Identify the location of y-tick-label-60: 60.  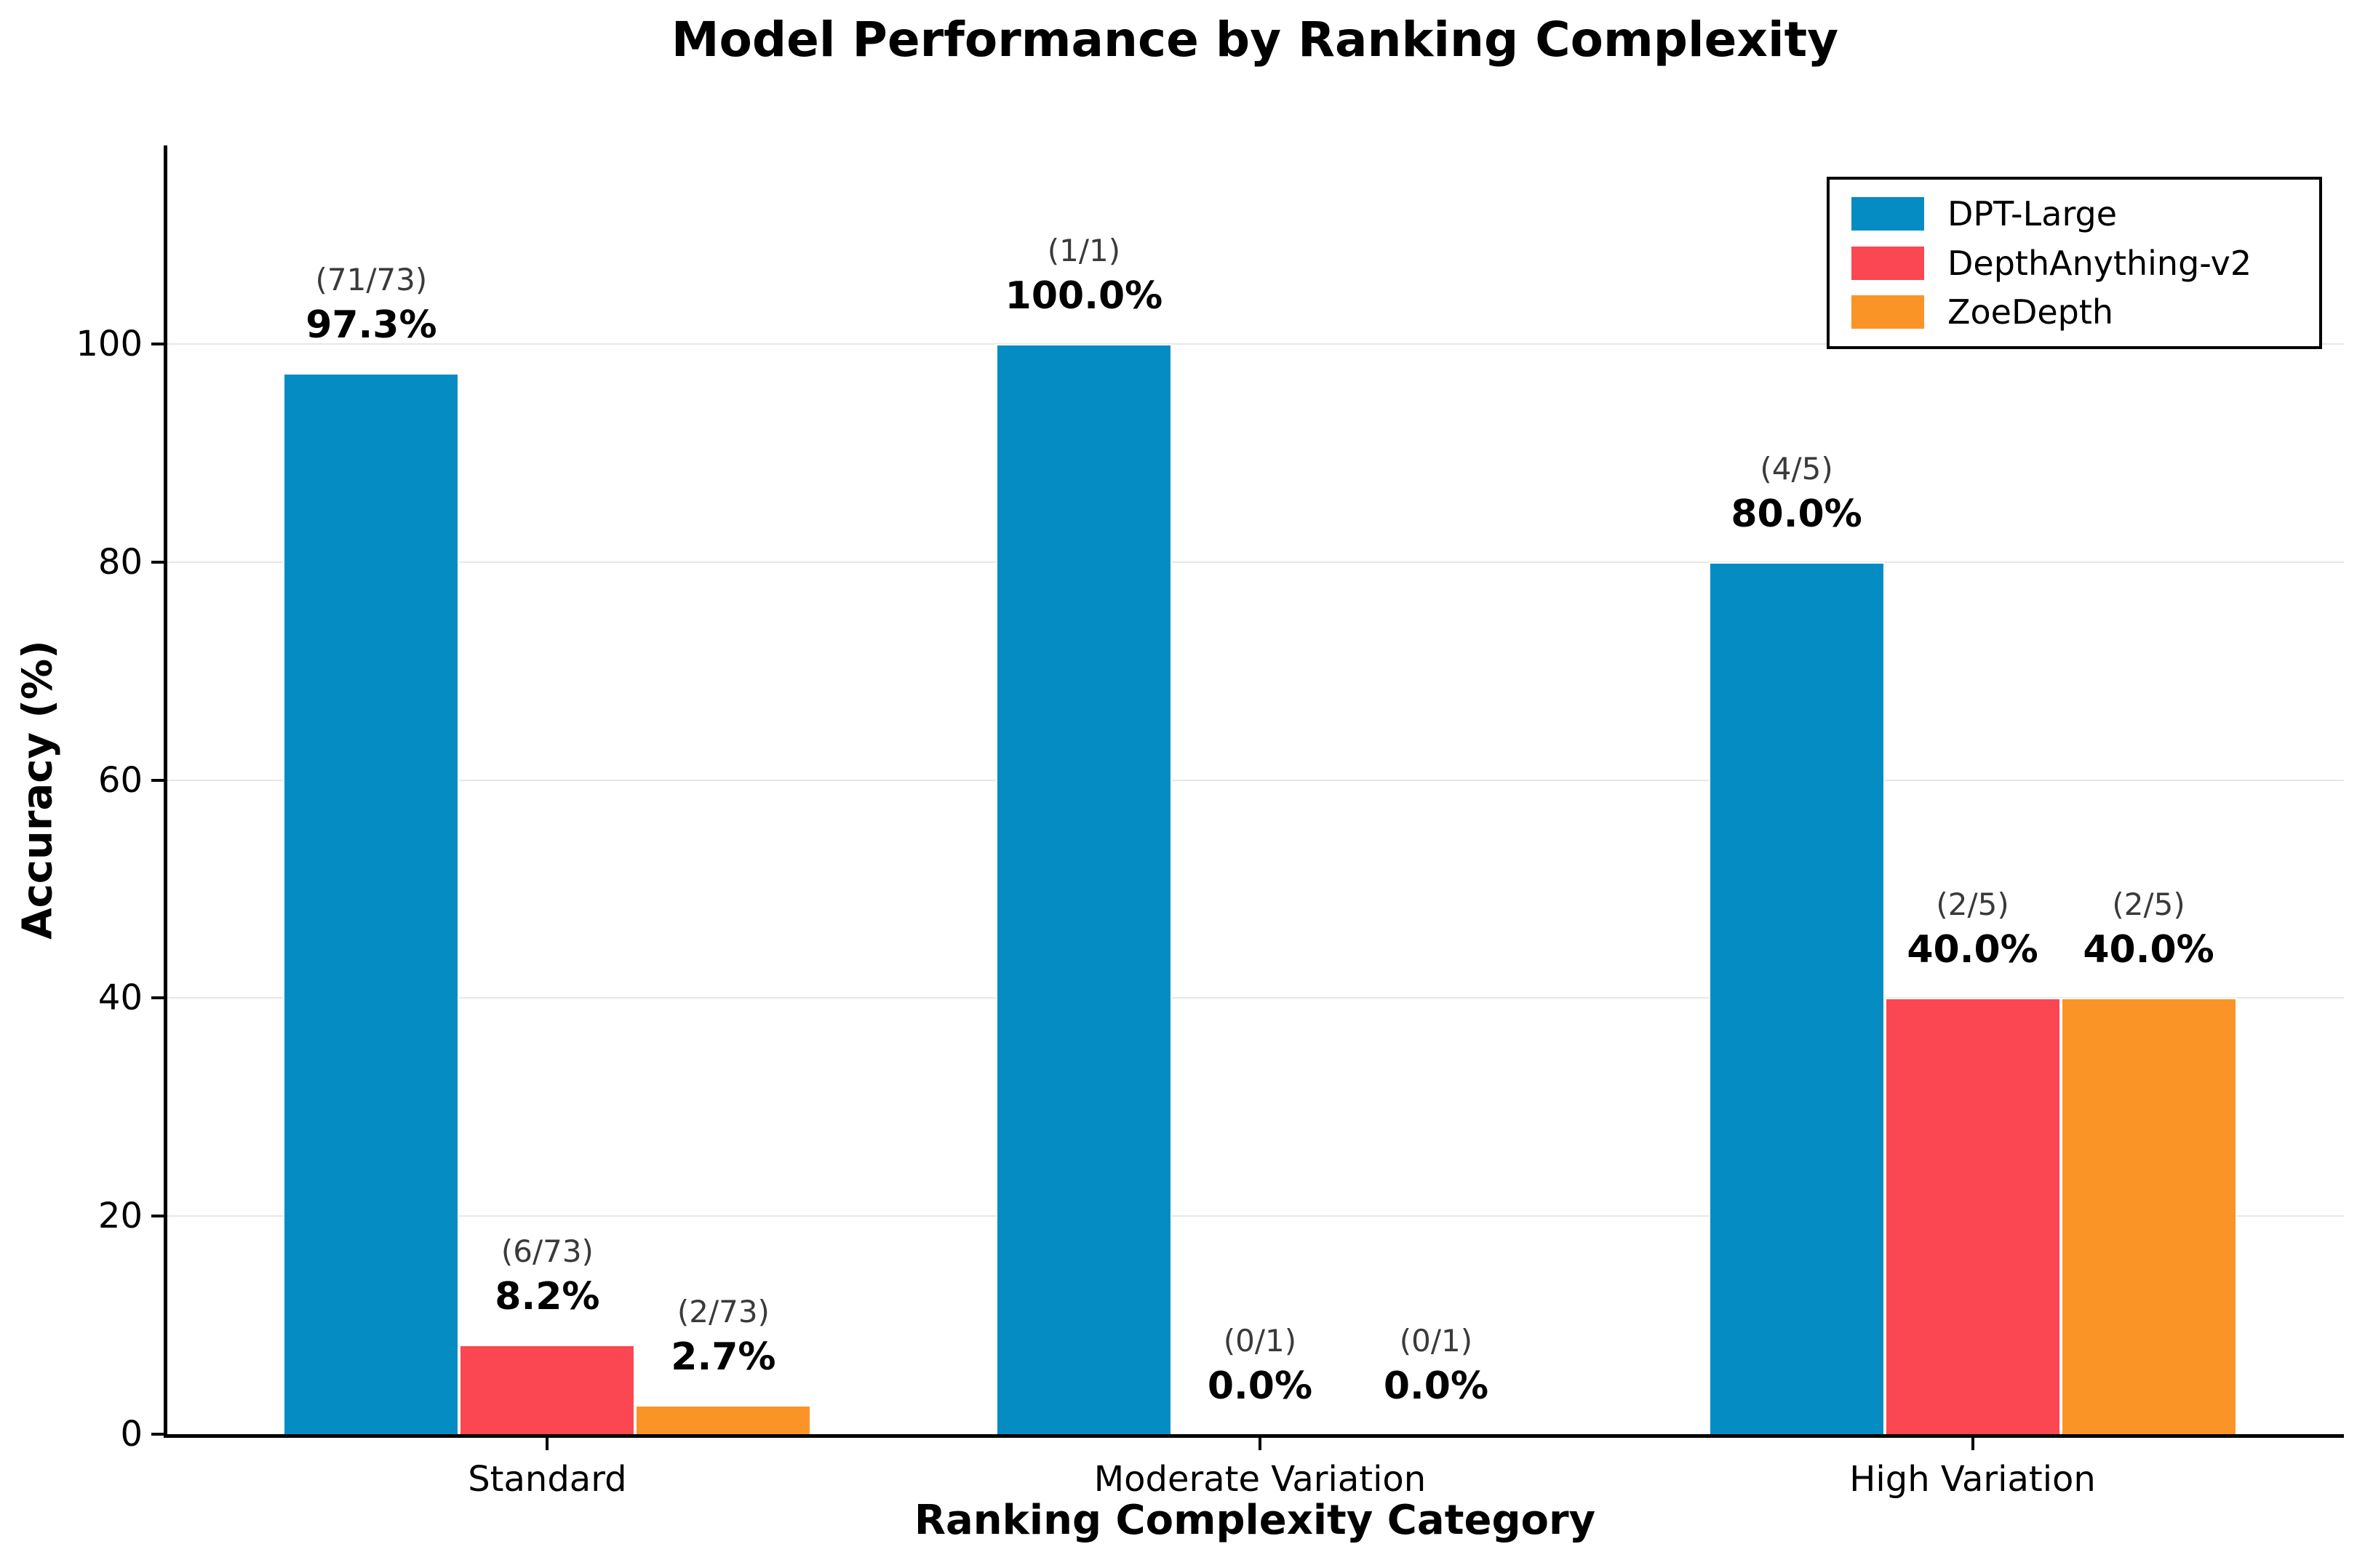
(120, 780).